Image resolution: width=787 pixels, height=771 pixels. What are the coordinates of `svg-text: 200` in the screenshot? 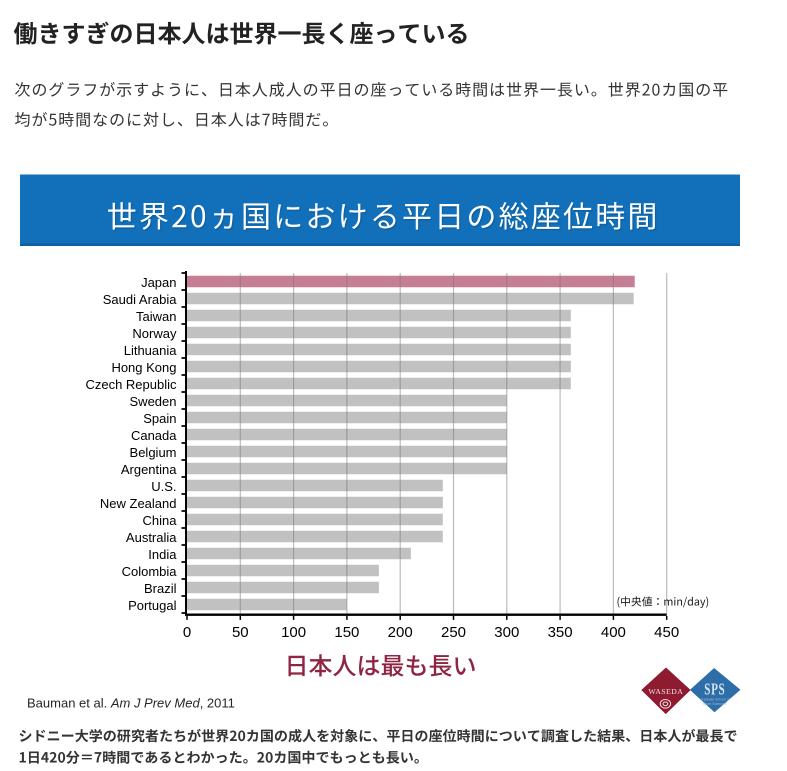 It's located at (400, 632).